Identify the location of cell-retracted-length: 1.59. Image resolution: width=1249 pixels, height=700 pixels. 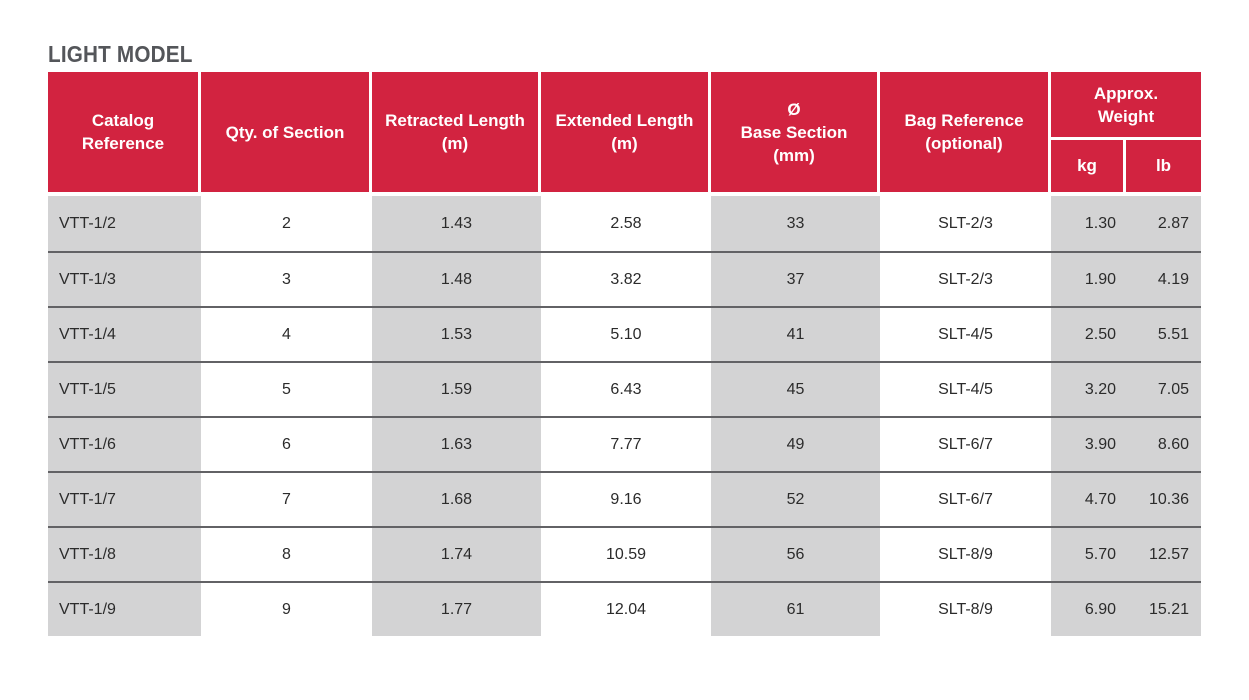
(456, 389).